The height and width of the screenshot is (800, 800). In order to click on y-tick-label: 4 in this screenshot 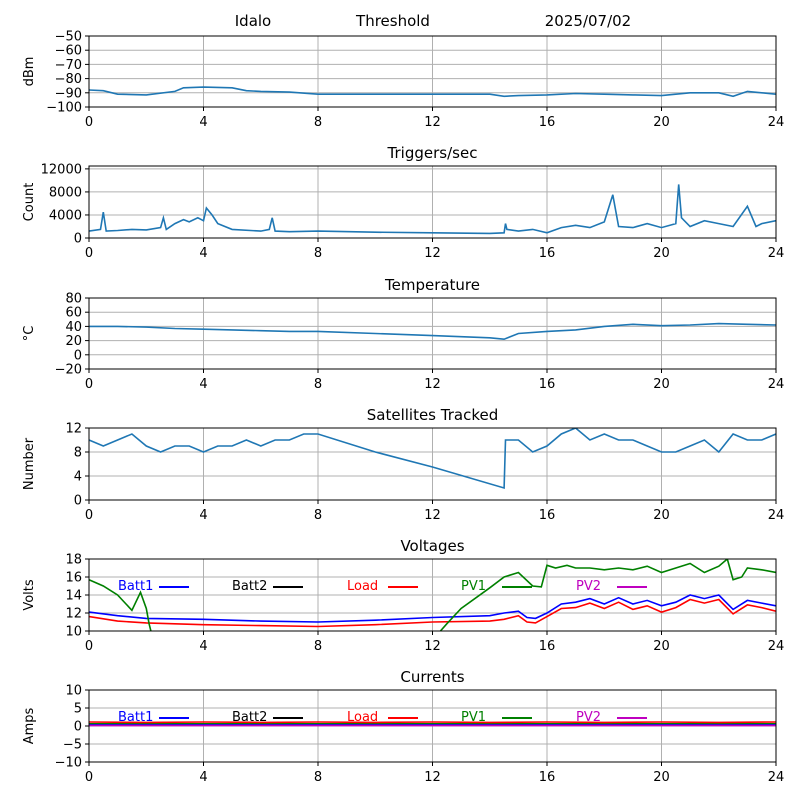, I will do `click(78, 477)`.